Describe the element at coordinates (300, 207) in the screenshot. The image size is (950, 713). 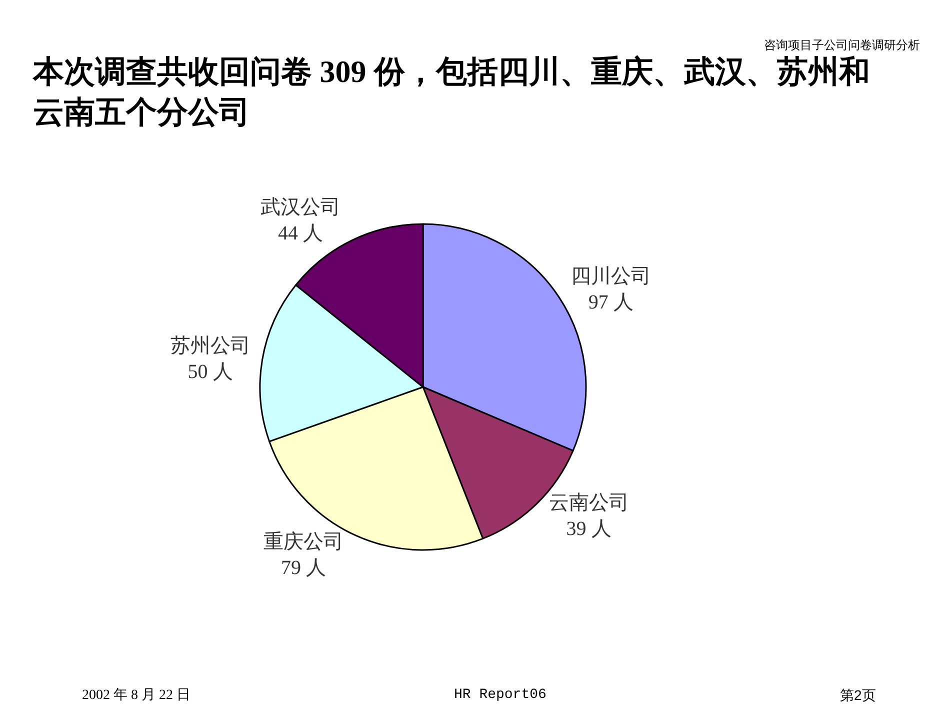
I see `slice-label: 武汉公司` at that location.